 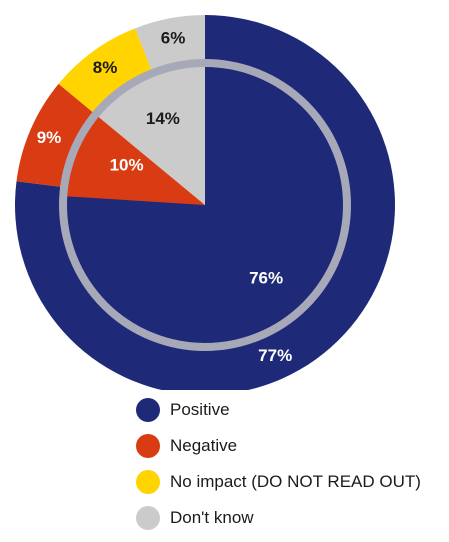 What do you see at coordinates (204, 445) in the screenshot?
I see `legend-label-negative: Negative` at bounding box center [204, 445].